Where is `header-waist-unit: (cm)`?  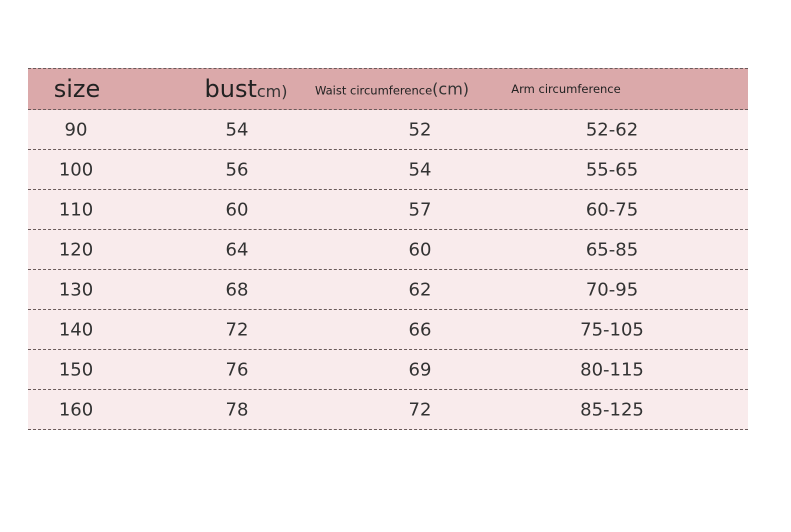
header-waist-unit: (cm) is located at coordinates (451, 89).